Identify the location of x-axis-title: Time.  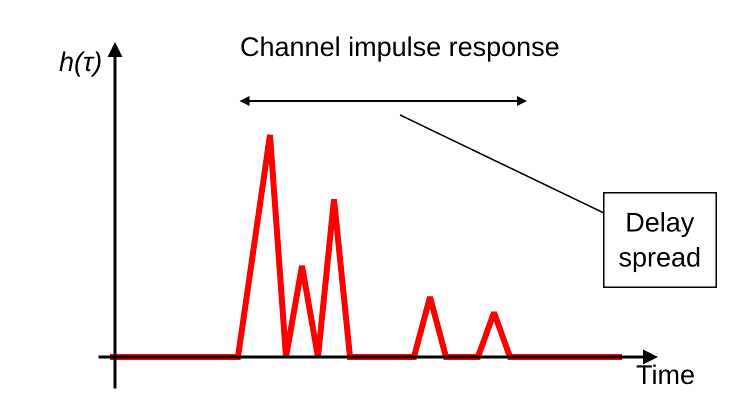
(665, 375).